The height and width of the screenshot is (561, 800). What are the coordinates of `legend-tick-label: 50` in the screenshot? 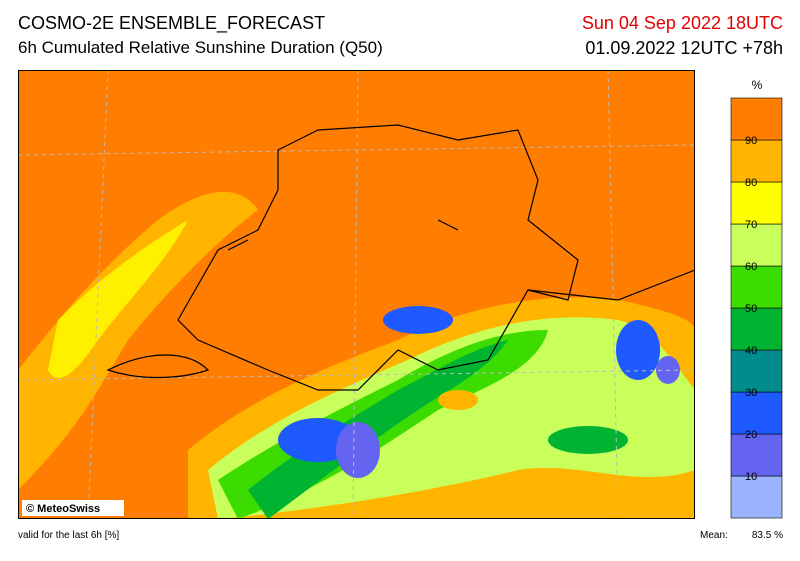 It's located at (751, 309).